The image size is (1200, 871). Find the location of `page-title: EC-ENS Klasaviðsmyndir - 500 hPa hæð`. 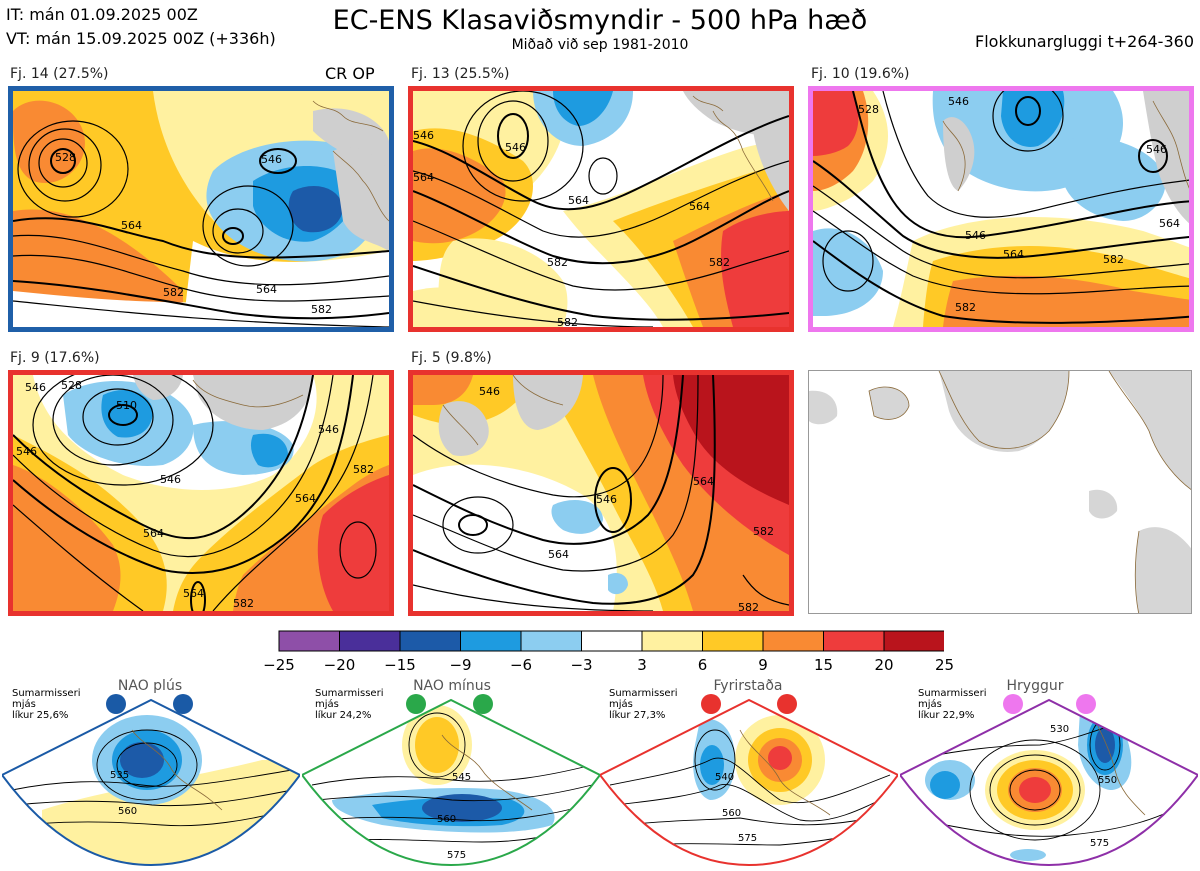

page-title: EC-ENS Klasaviðsmyndir - 500 hPa hæð is located at coordinates (600, 20).